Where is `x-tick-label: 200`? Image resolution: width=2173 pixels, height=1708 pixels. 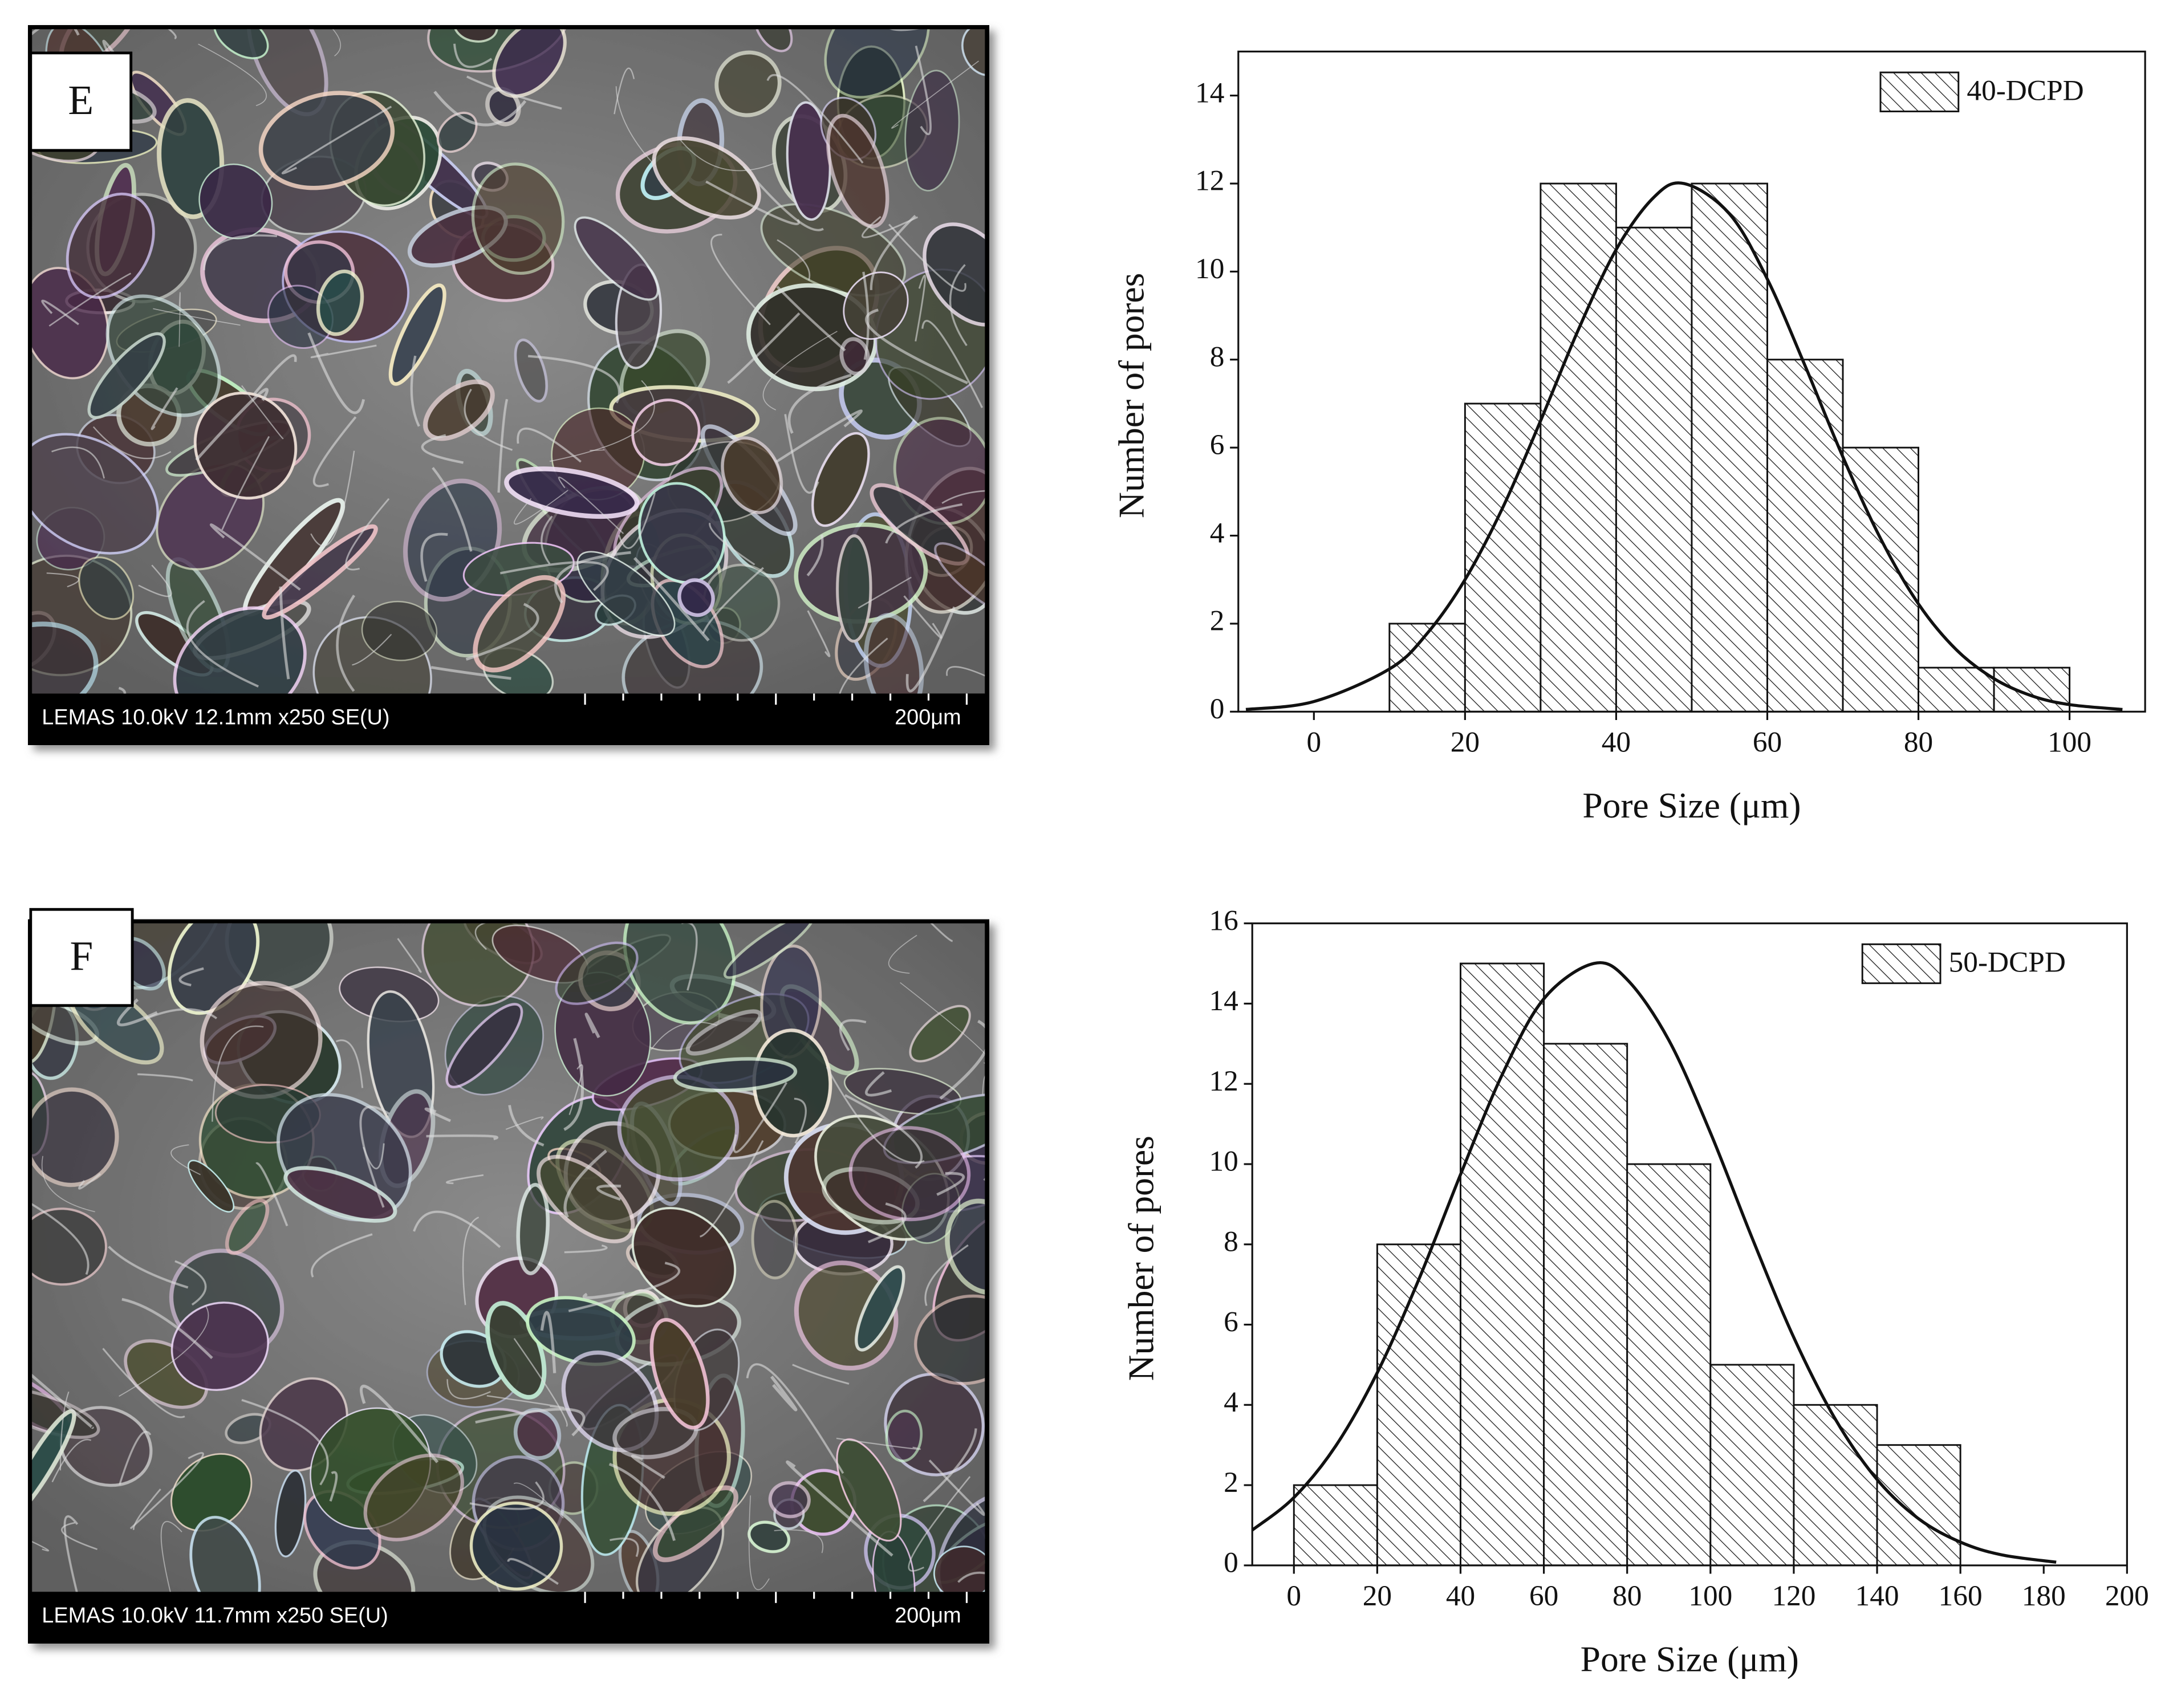 x-tick-label: 200 is located at coordinates (2127, 1596).